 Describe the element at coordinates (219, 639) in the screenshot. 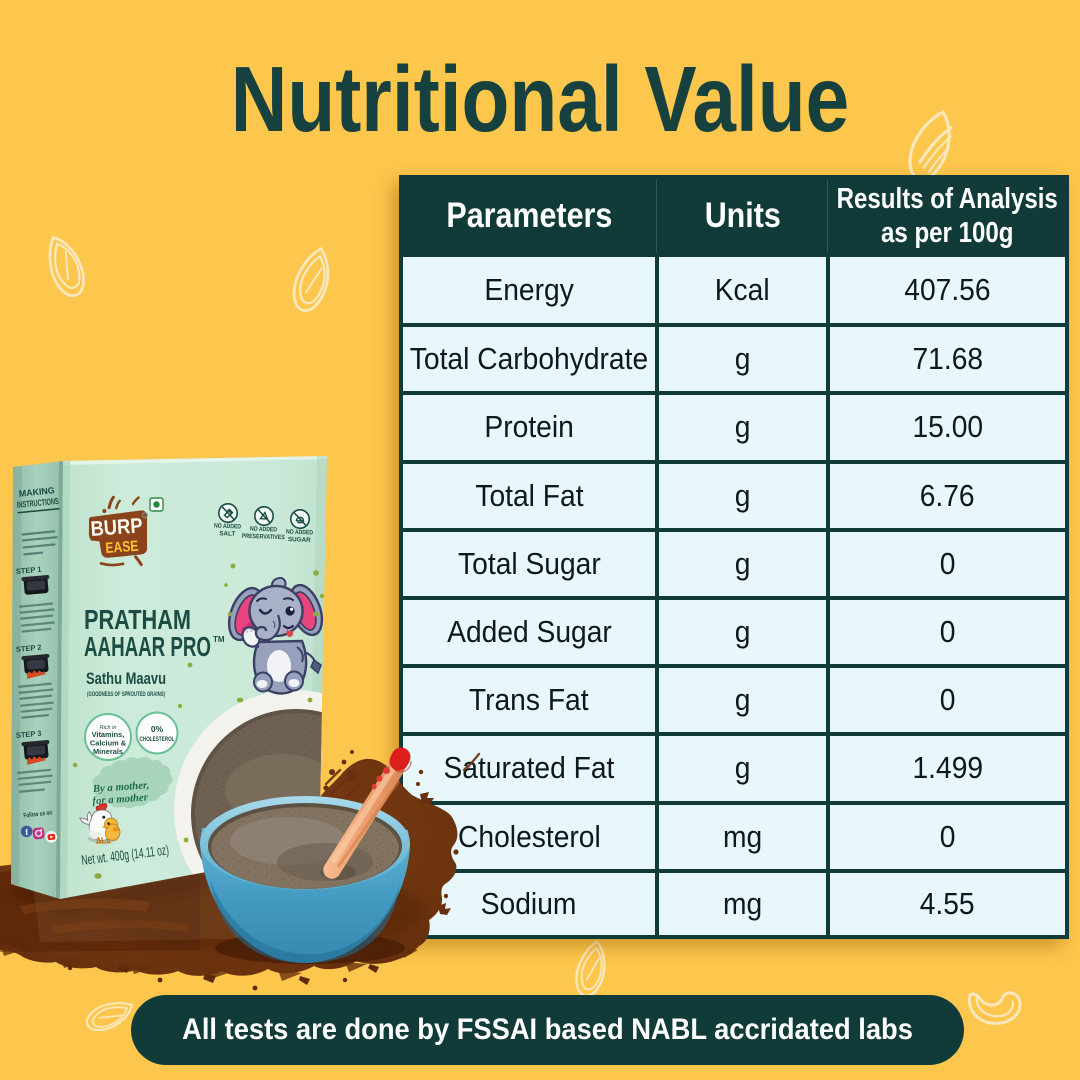

I see `svg-text: TM` at that location.